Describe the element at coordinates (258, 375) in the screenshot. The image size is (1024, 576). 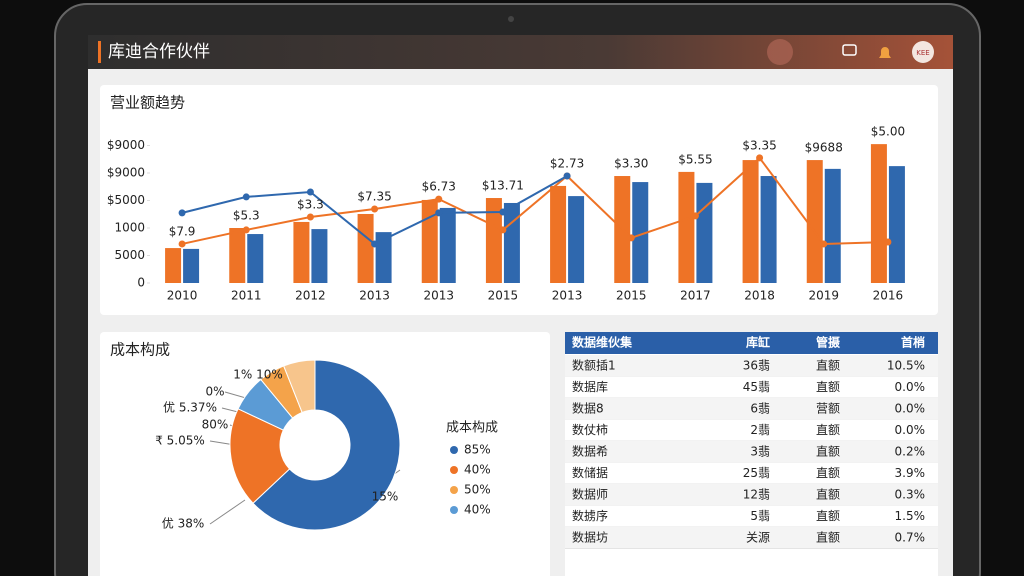
I see `pie-annotation: 1% 10%` at that location.